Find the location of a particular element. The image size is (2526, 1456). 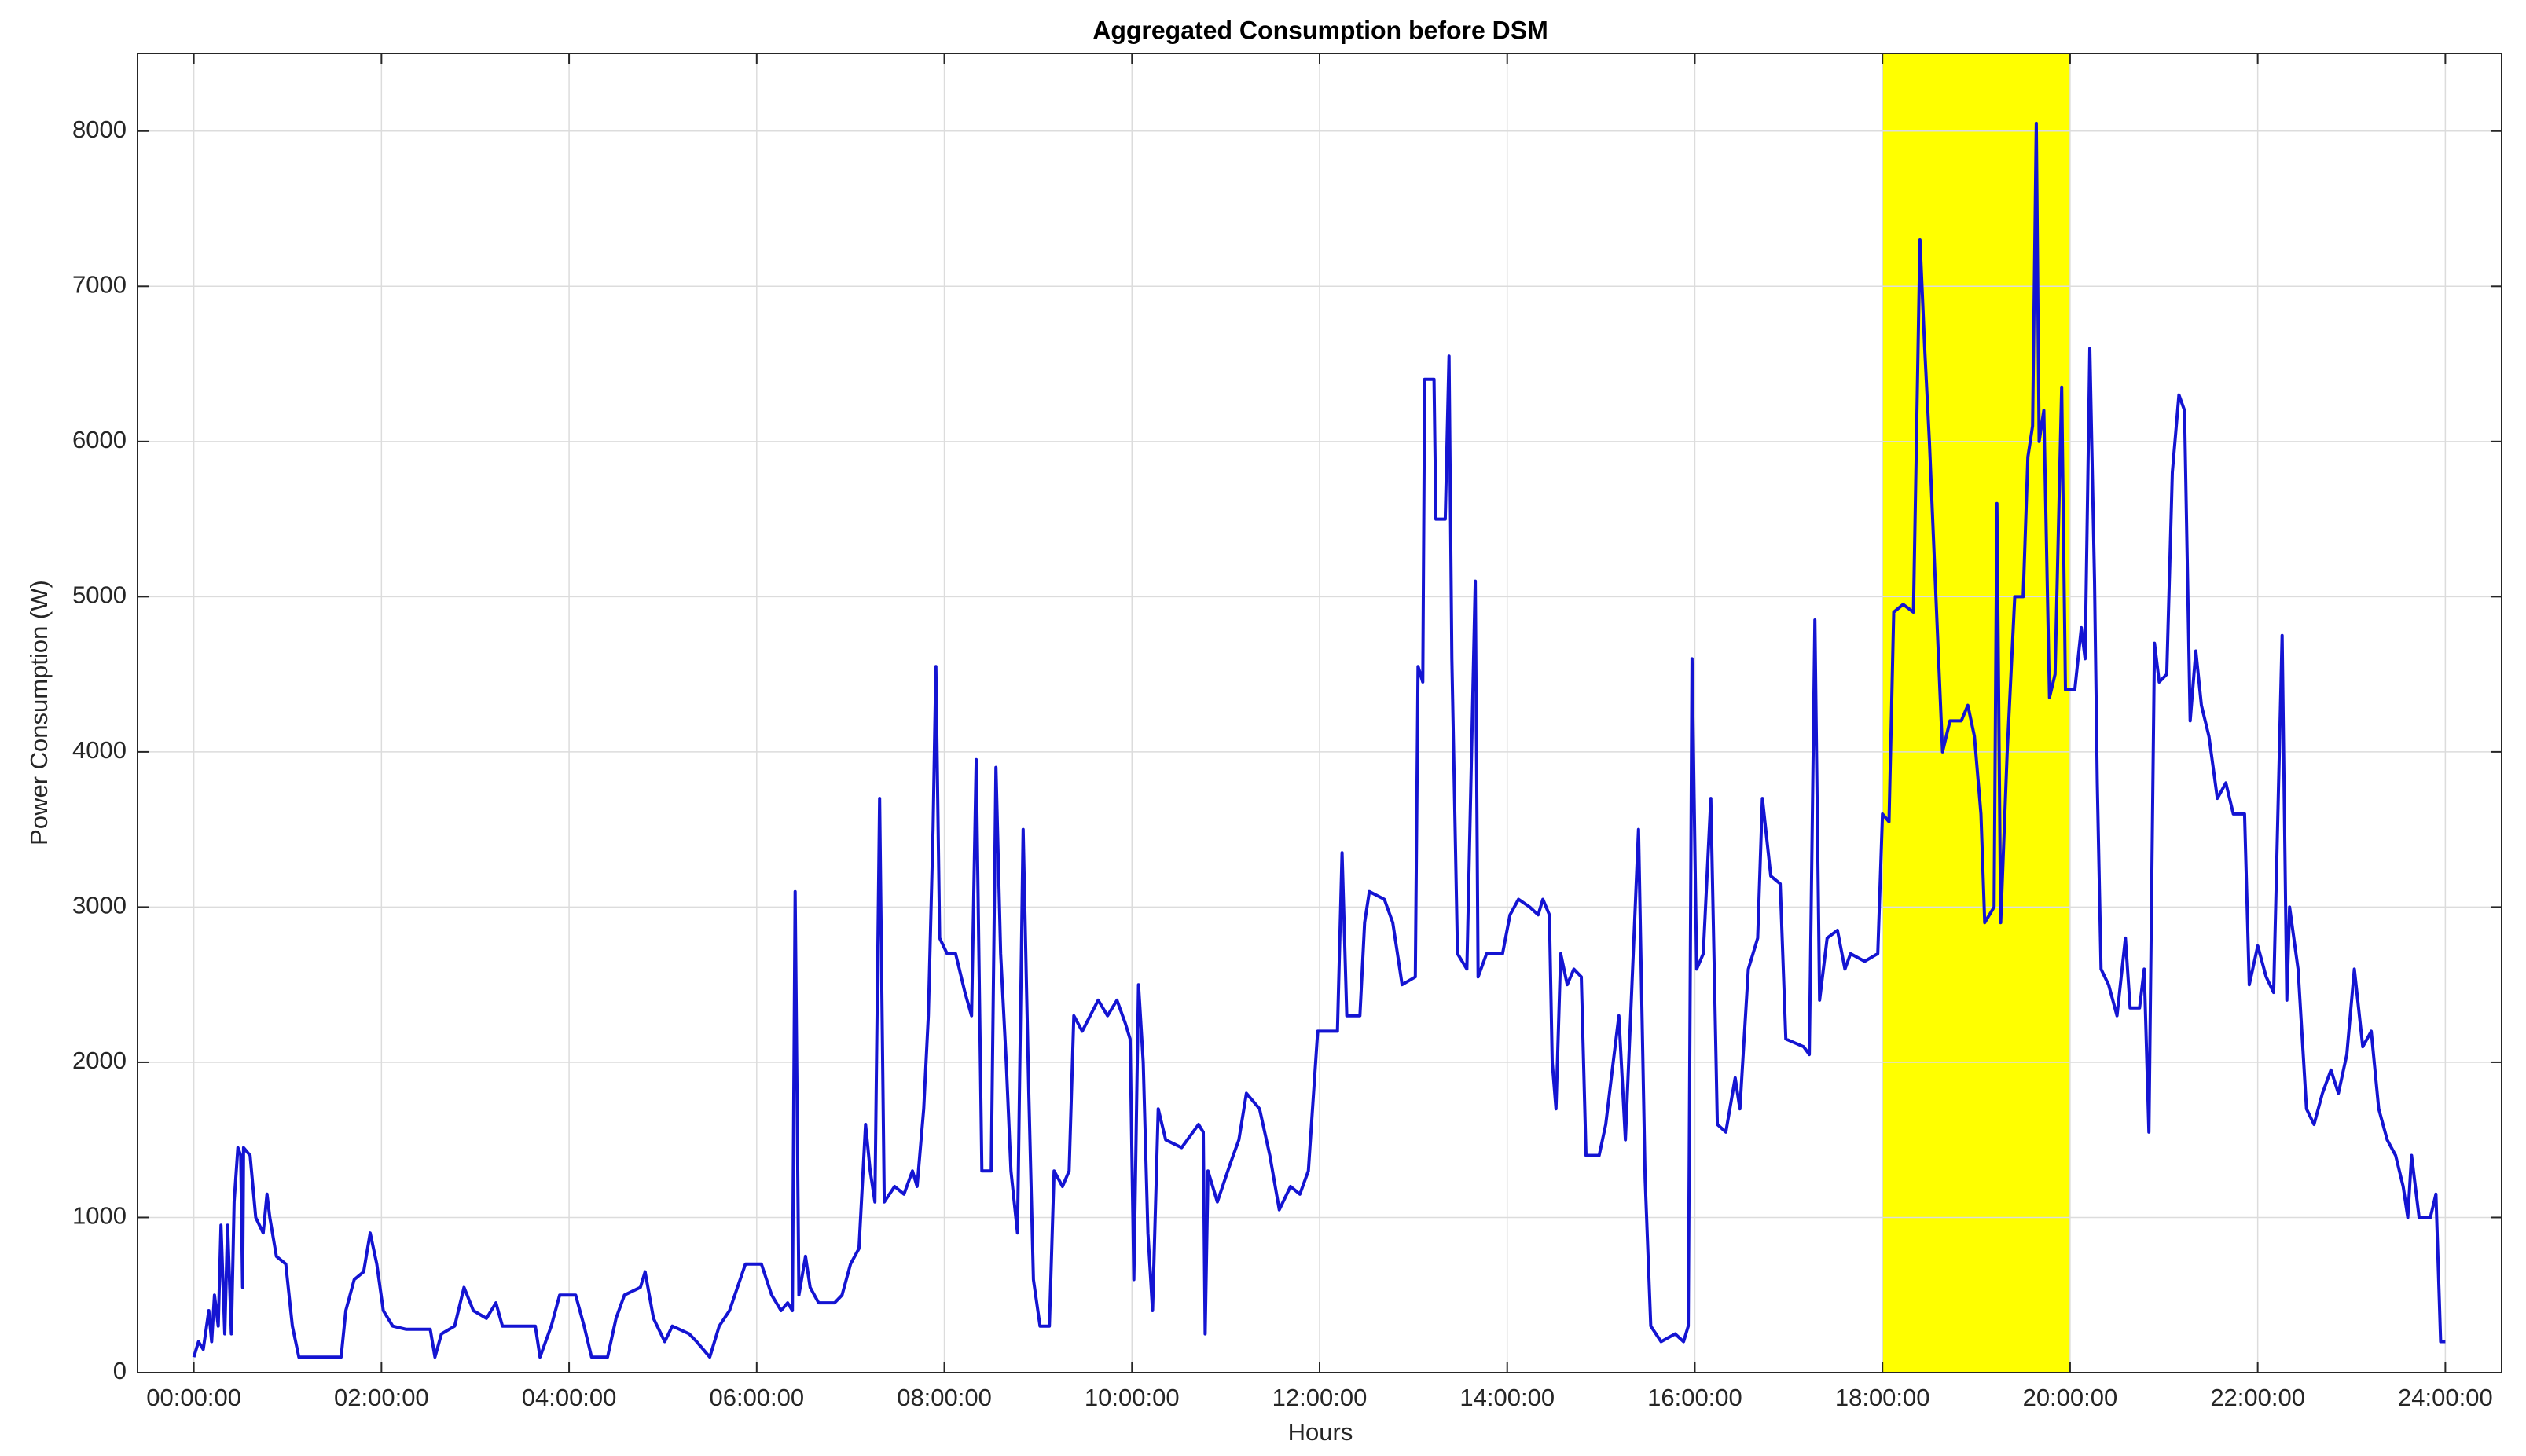

x-tick-label: 08:00:00 is located at coordinates (944, 1397).